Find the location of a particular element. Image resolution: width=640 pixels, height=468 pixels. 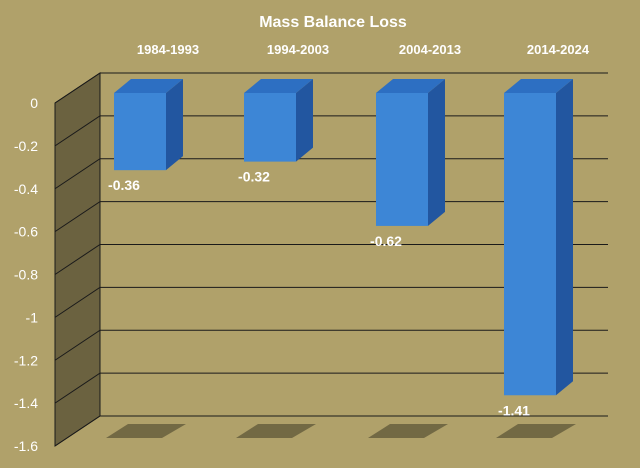

y-tick-label: -1 is located at coordinates (32, 317).